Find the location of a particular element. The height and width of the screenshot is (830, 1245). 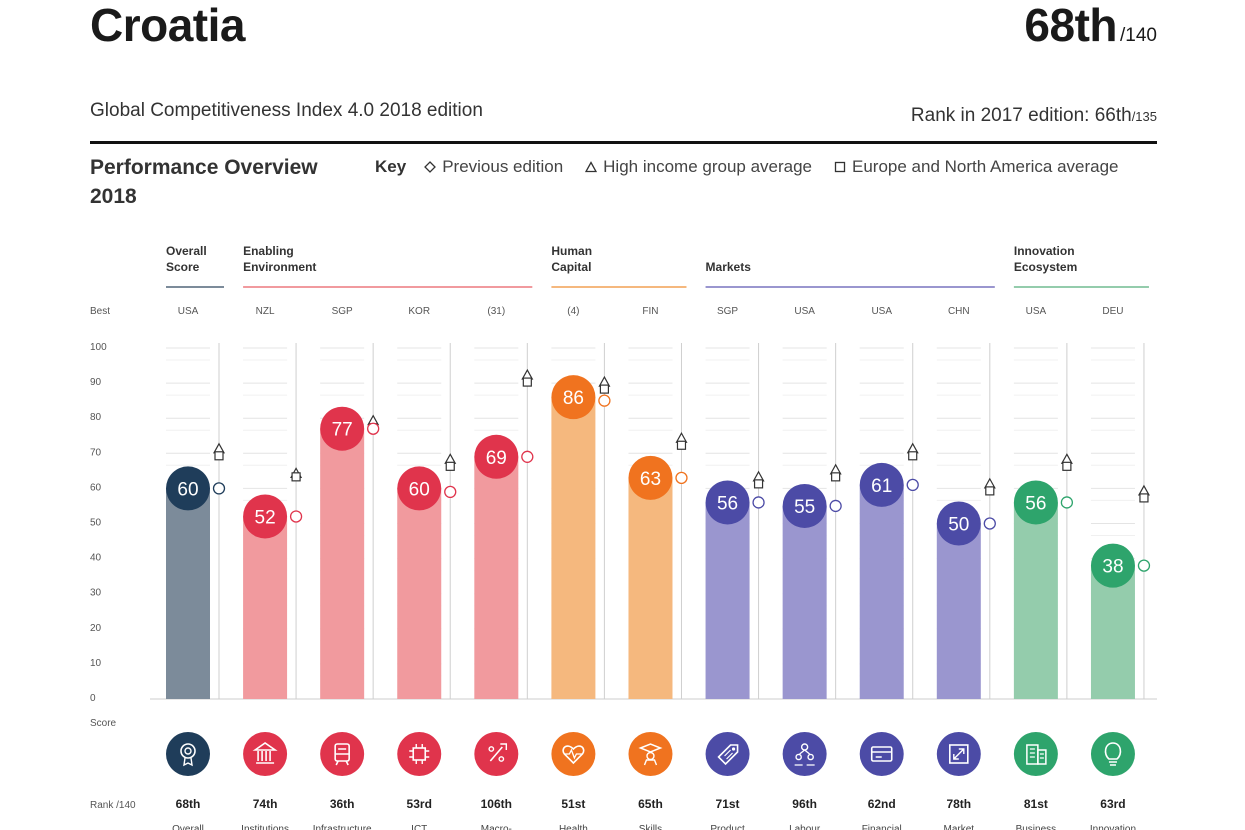

pillar-column: FIN 63 65th Skills is located at coordinates (658, 568).